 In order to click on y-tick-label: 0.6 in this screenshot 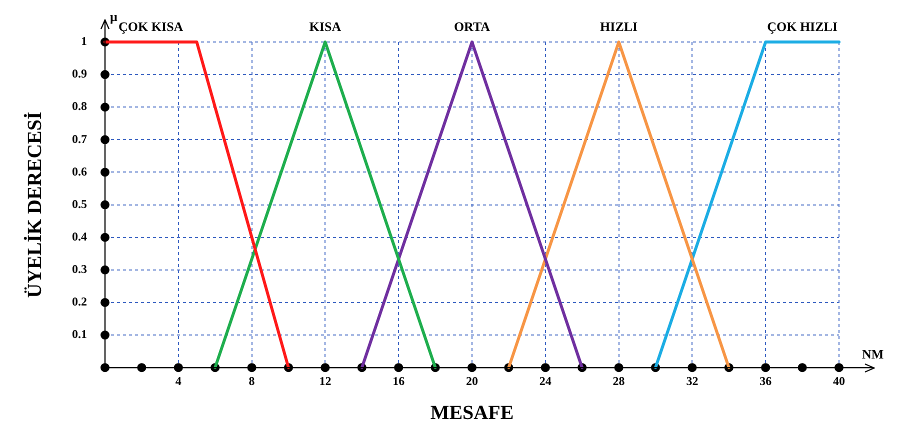, I will do `click(79, 171)`.